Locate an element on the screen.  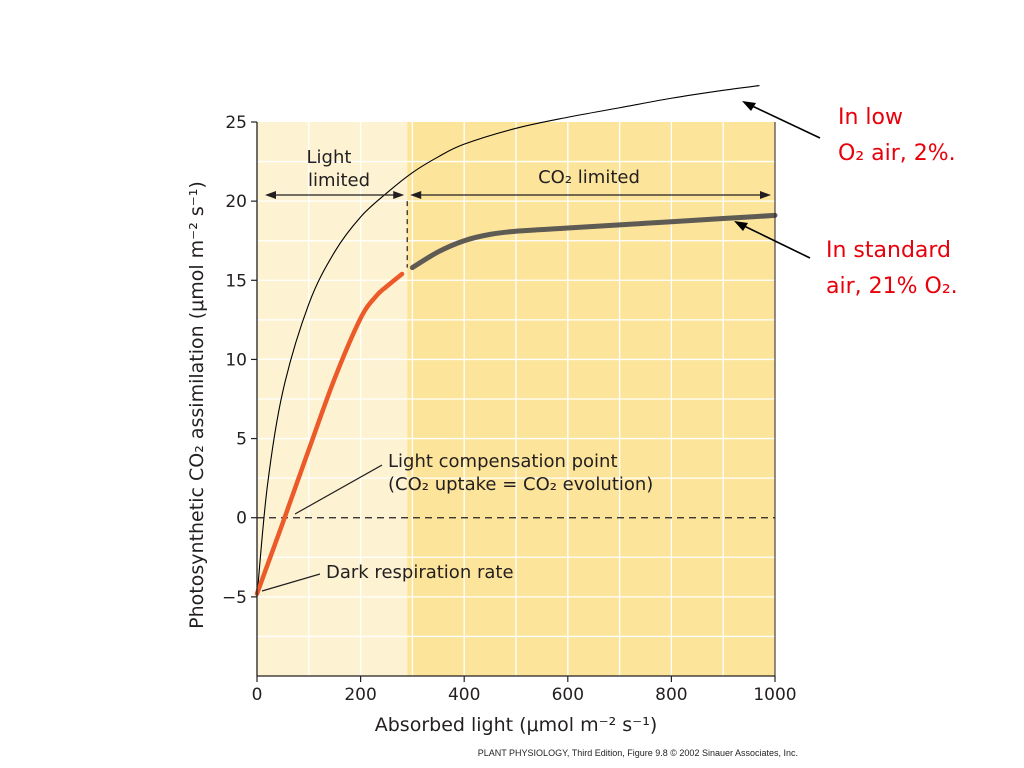
light-limited-label-line1: Light is located at coordinates (329, 157).